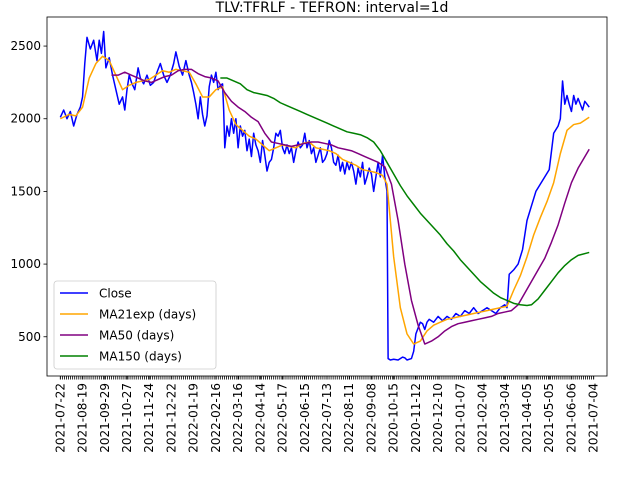 This screenshot has width=640, height=480. Describe the element at coordinates (25, 46) in the screenshot. I see `y-tick-label: 2500` at that location.